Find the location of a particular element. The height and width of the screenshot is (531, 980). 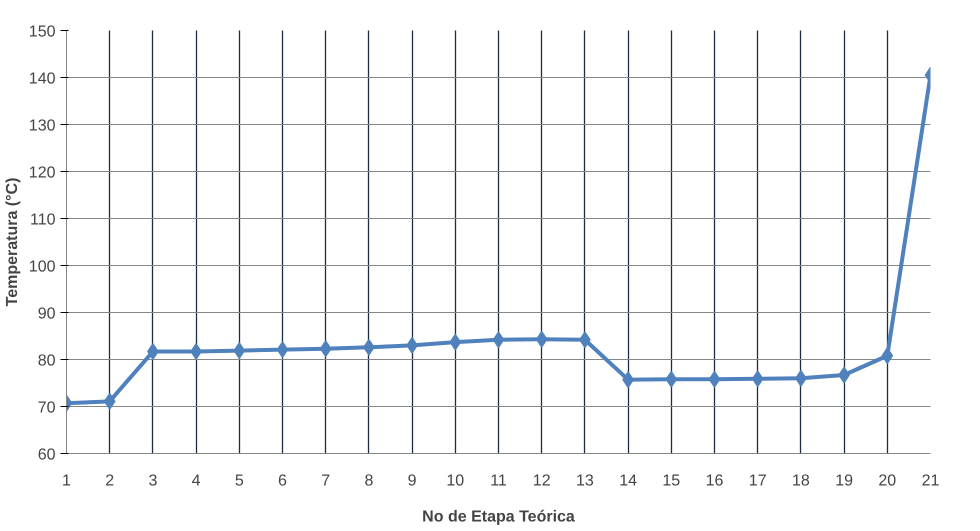

x-tick-label: 16 is located at coordinates (715, 481).